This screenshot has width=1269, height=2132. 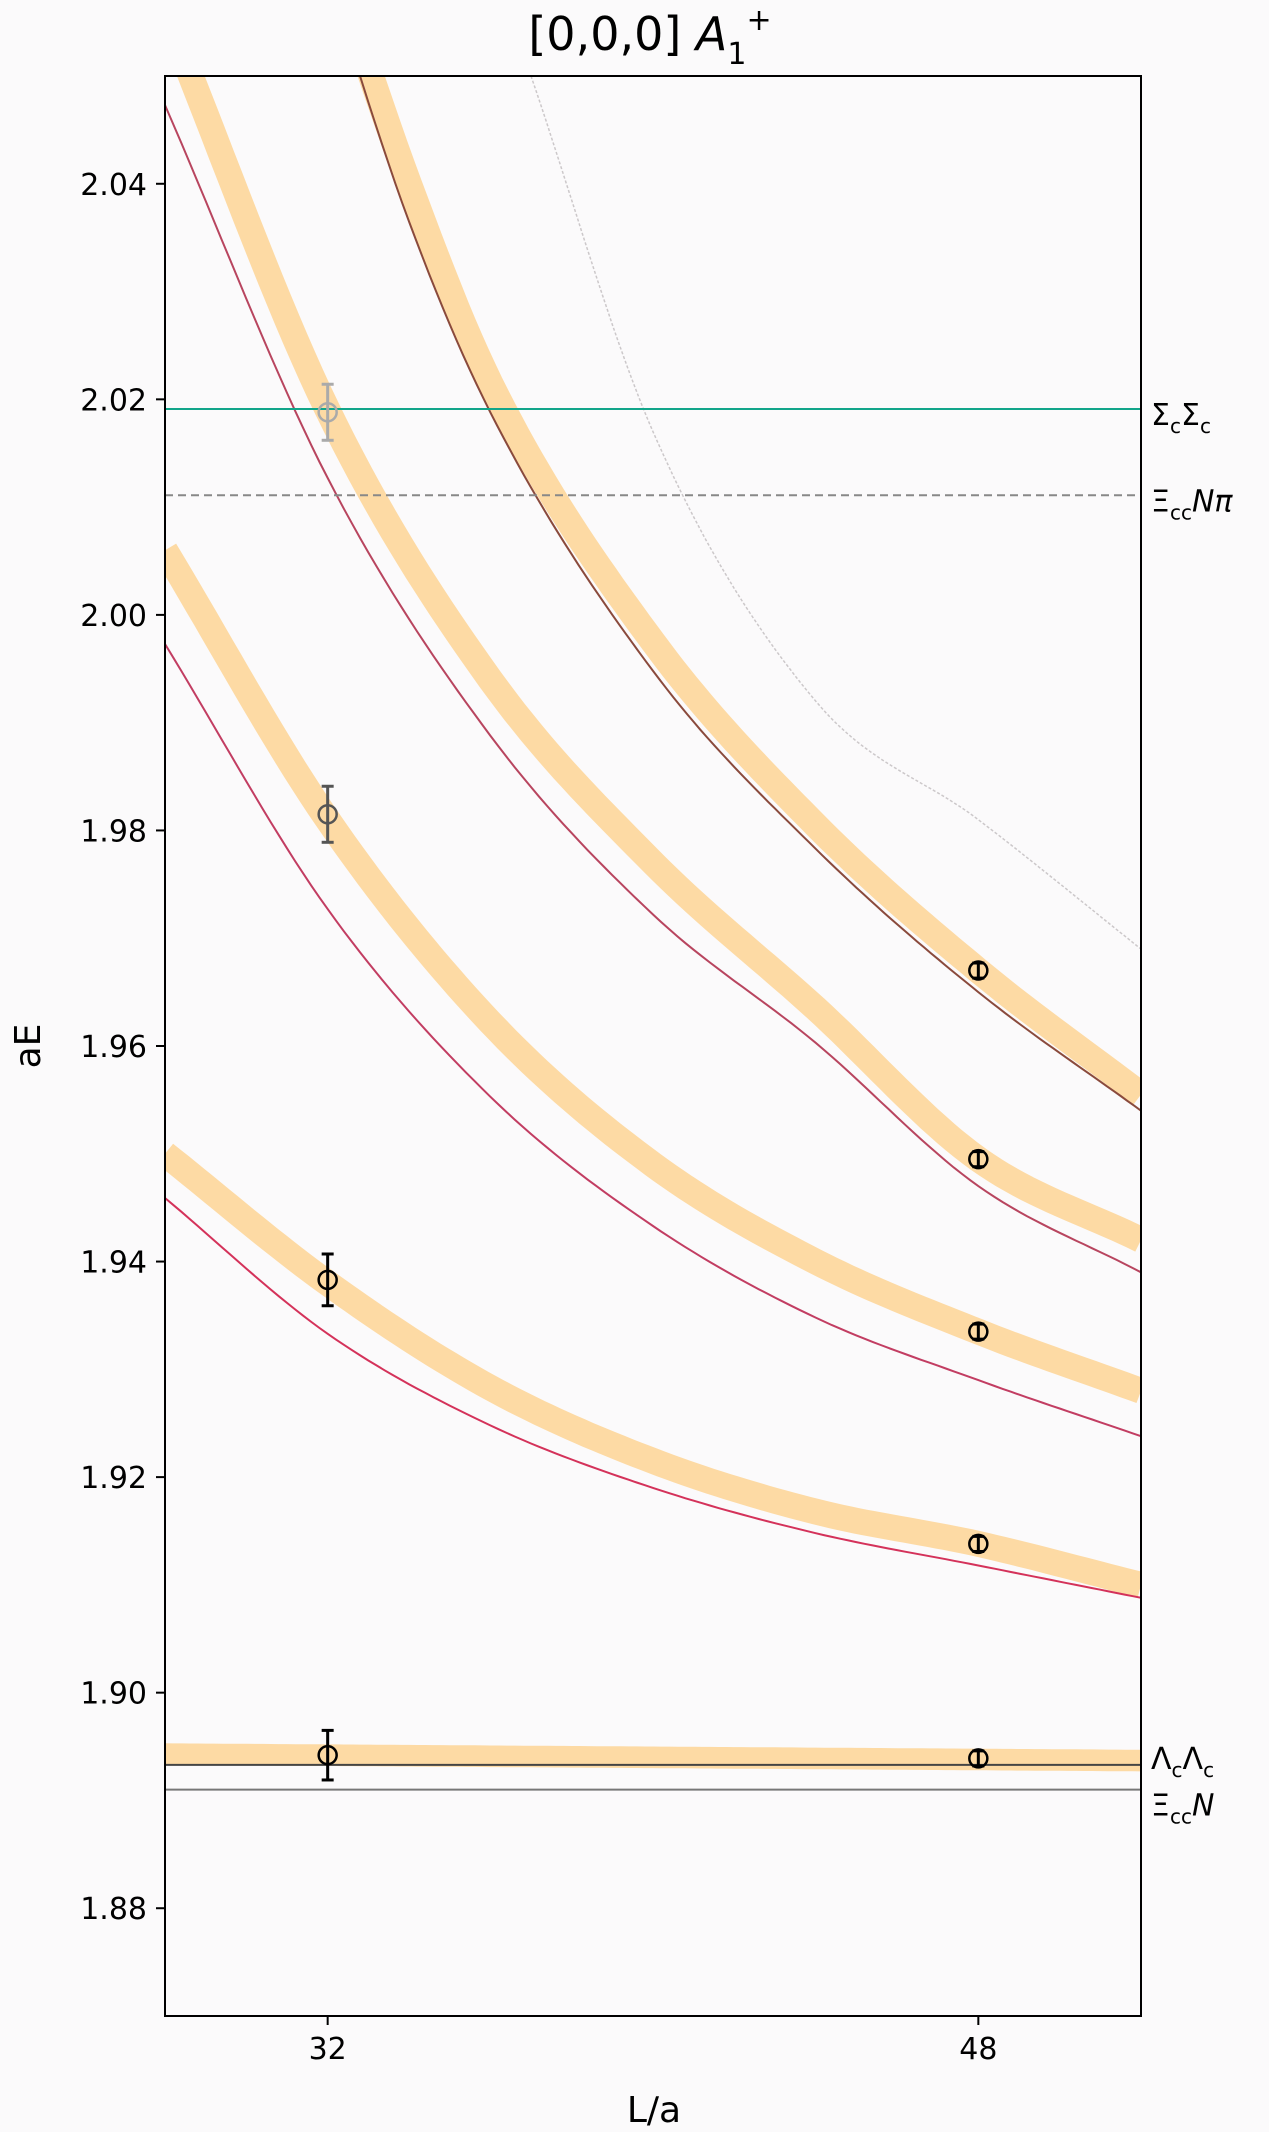 I want to click on y-tick-label-6: 1.98, so click(x=113, y=831).